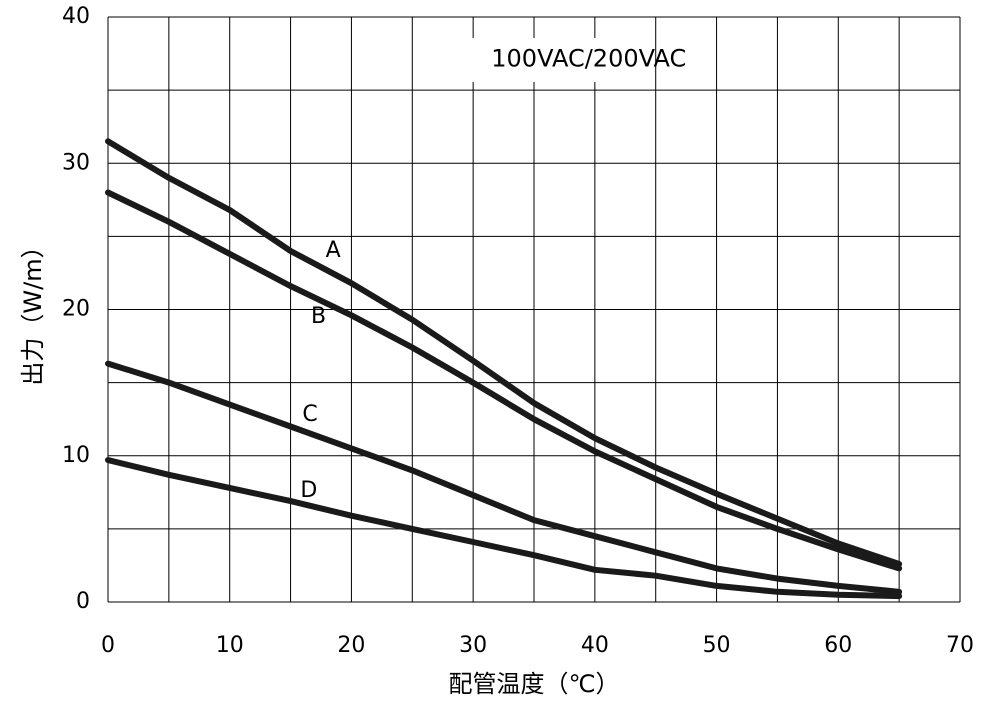 The width and height of the screenshot is (983, 704). I want to click on series-label-c: C, so click(309, 414).